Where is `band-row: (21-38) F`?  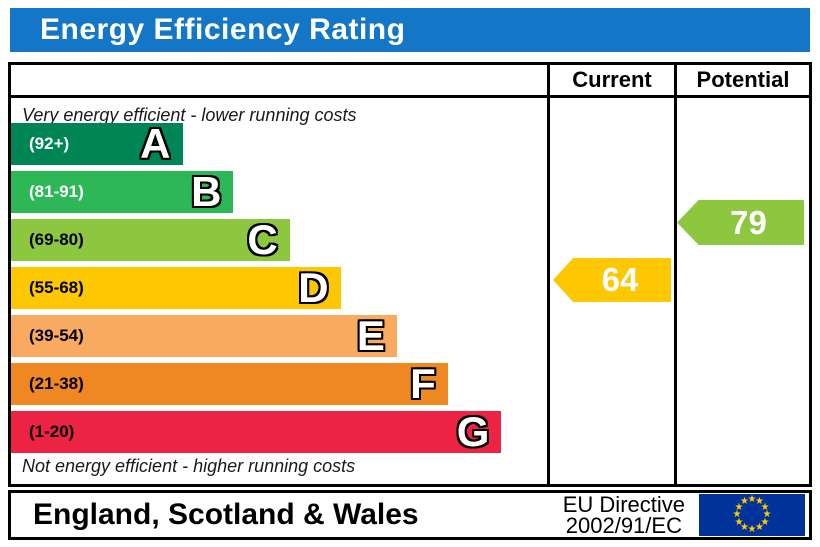
band-row: (21-38) F is located at coordinates (229, 384).